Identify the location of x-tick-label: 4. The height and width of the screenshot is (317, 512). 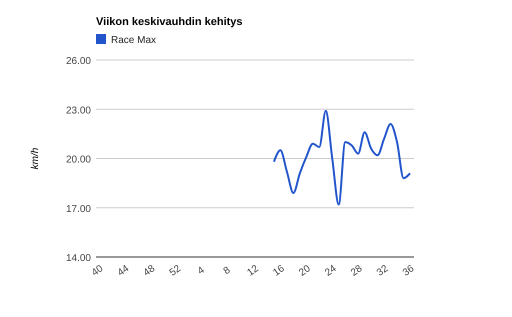
(202, 271).